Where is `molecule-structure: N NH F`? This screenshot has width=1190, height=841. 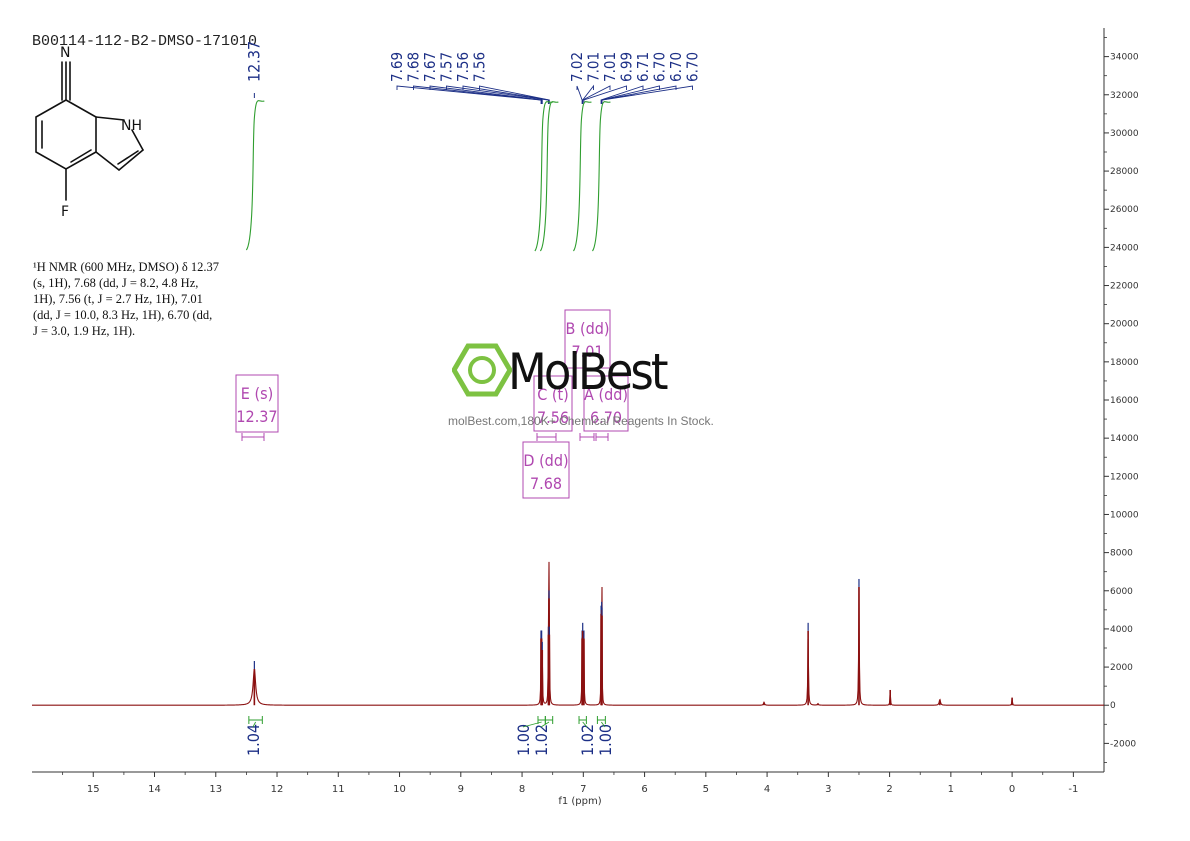
molecule-structure: N NH F is located at coordinates (89, 132).